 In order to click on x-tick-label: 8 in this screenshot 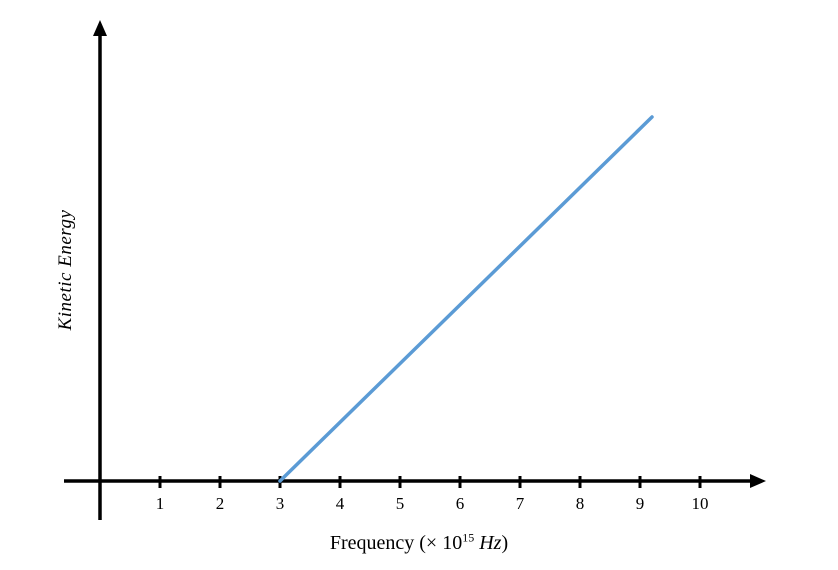, I will do `click(580, 503)`.